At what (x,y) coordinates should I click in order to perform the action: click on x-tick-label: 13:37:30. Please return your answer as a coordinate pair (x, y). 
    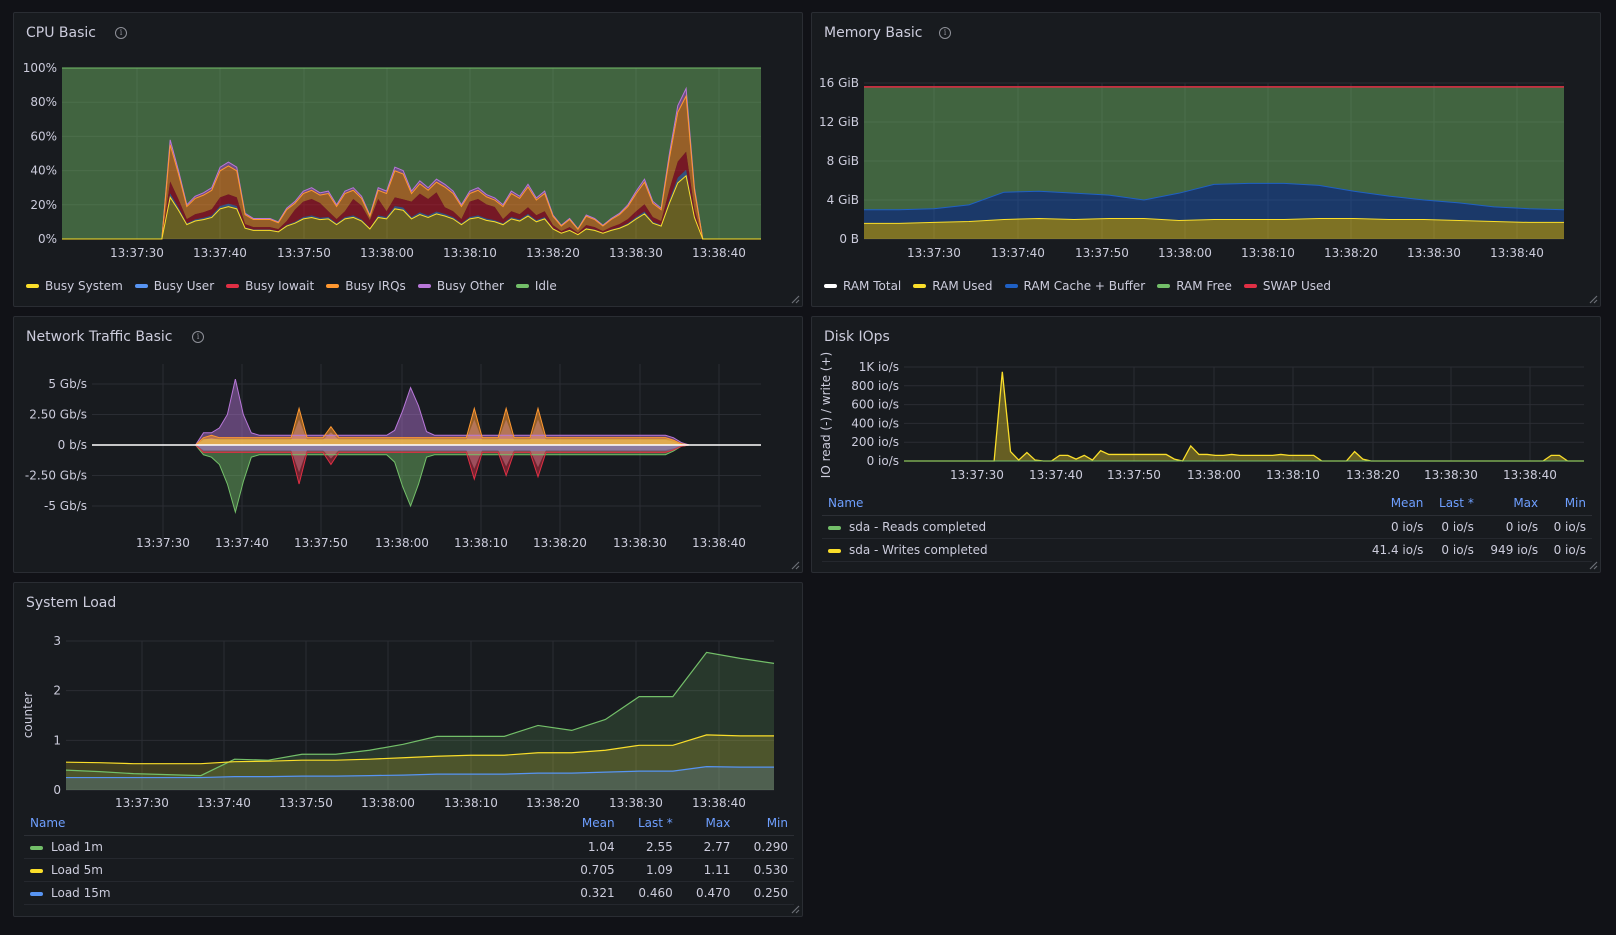
    Looking at the image, I should click on (142, 803).